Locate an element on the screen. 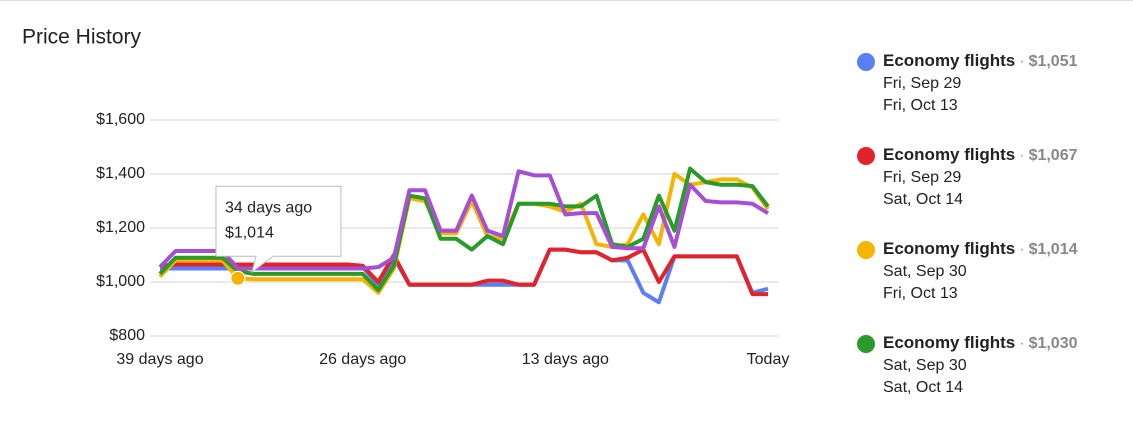  legend-entry: Economy flights · $1,014 is located at coordinates (980, 248).